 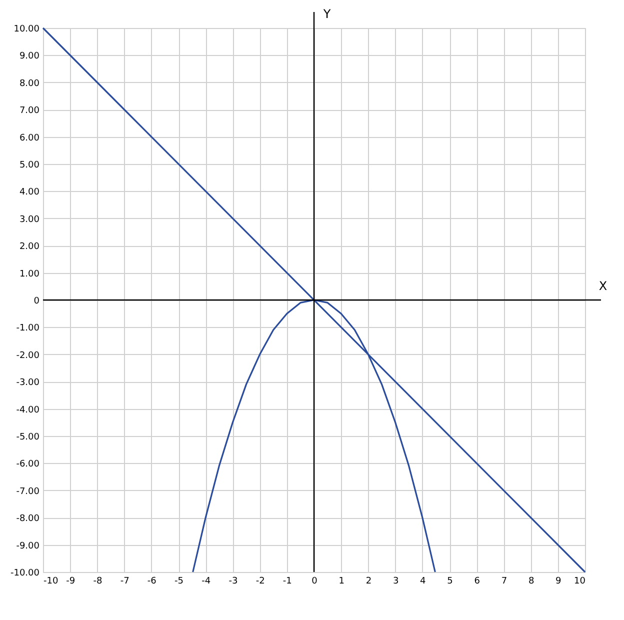 What do you see at coordinates (559, 581) in the screenshot?
I see `x-tick-label: 9` at bounding box center [559, 581].